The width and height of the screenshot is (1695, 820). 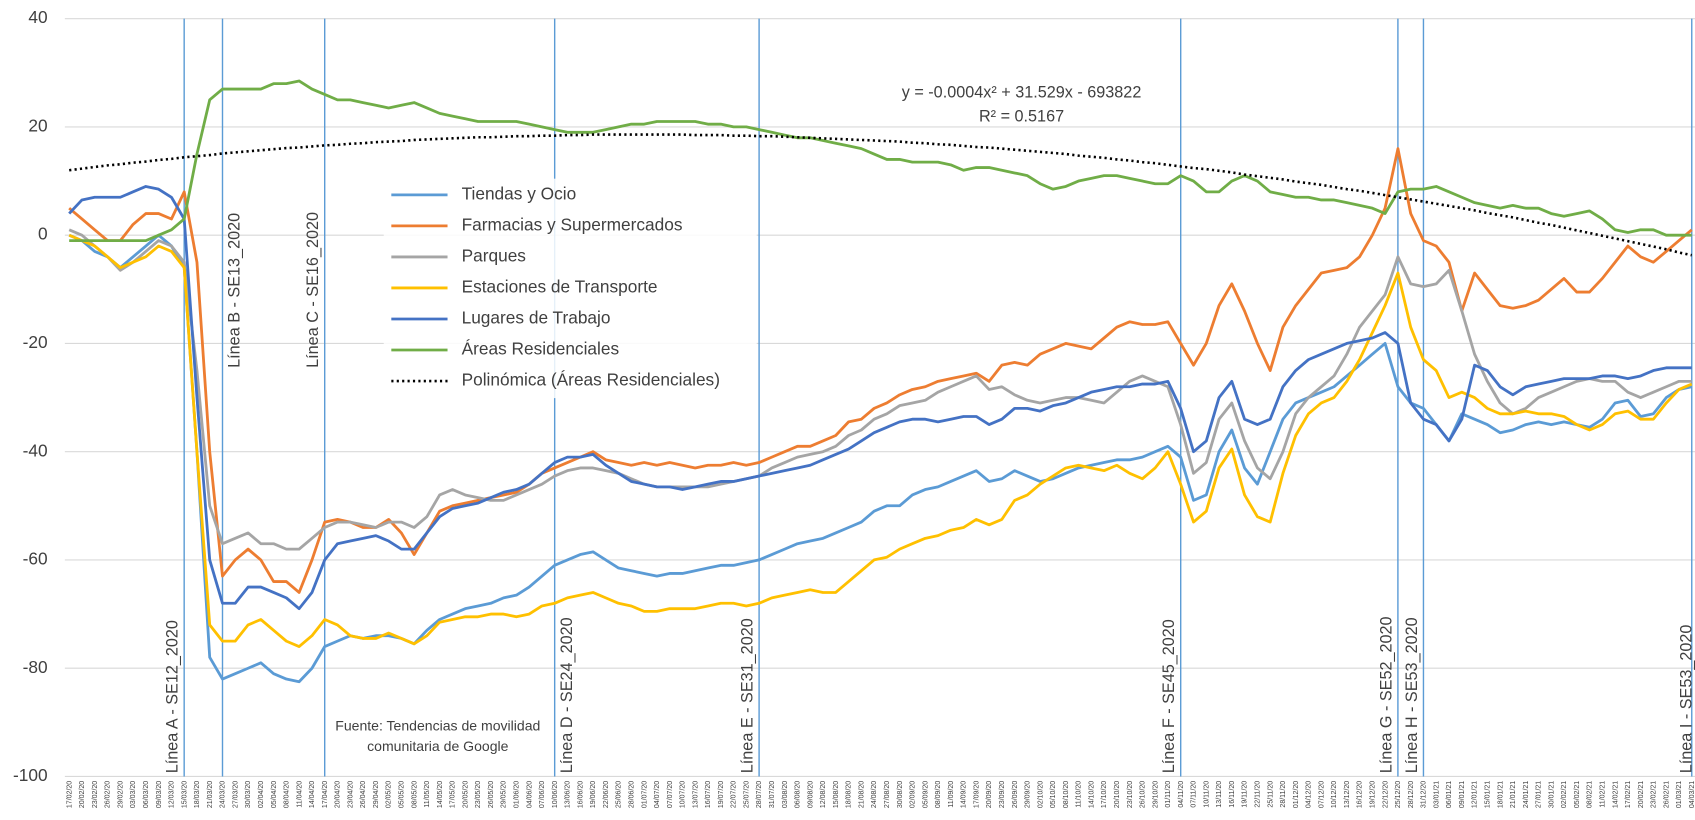 What do you see at coordinates (772, 794) in the screenshot?
I see `x-tick-label: 31/07/20` at bounding box center [772, 794].